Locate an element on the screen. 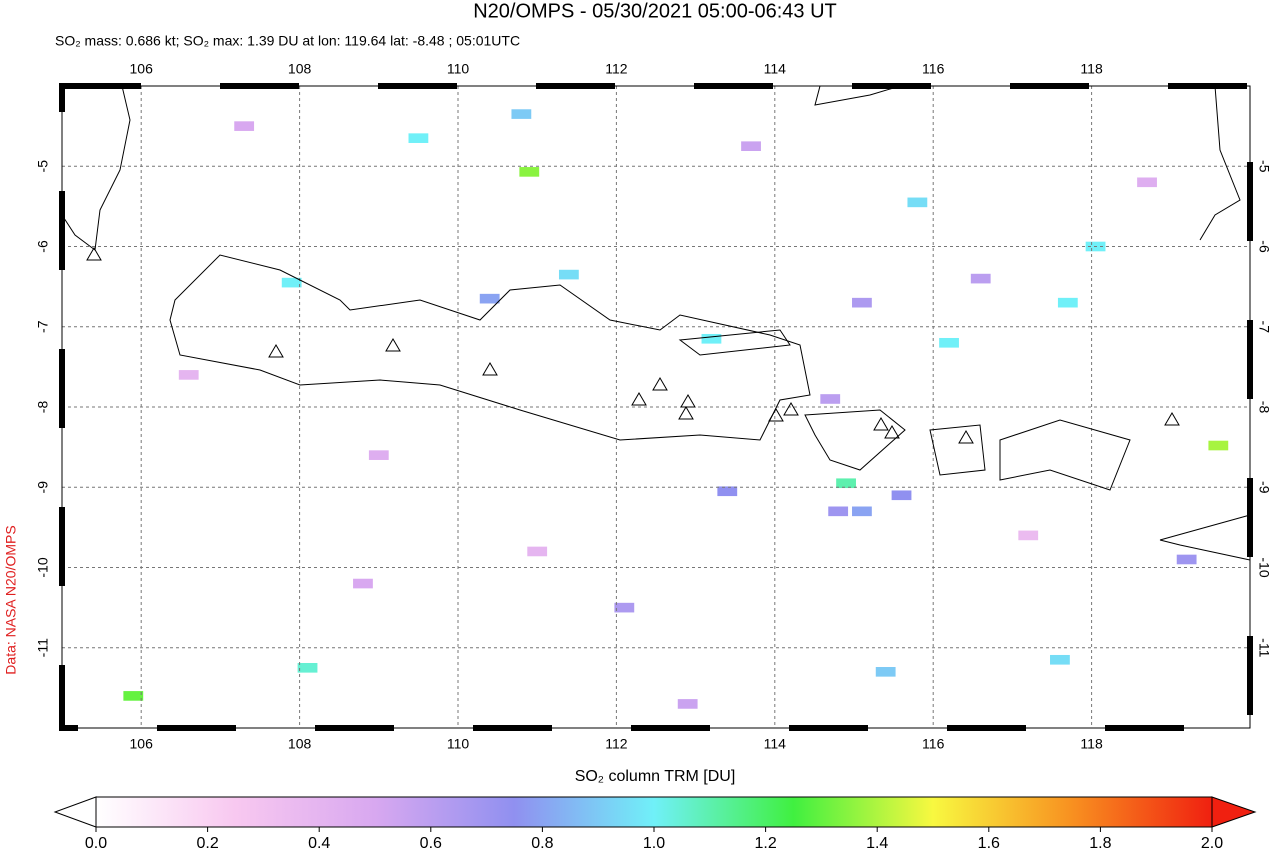 The height and width of the screenshot is (853, 1272). x-tick-label-top: 108 is located at coordinates (300, 69).